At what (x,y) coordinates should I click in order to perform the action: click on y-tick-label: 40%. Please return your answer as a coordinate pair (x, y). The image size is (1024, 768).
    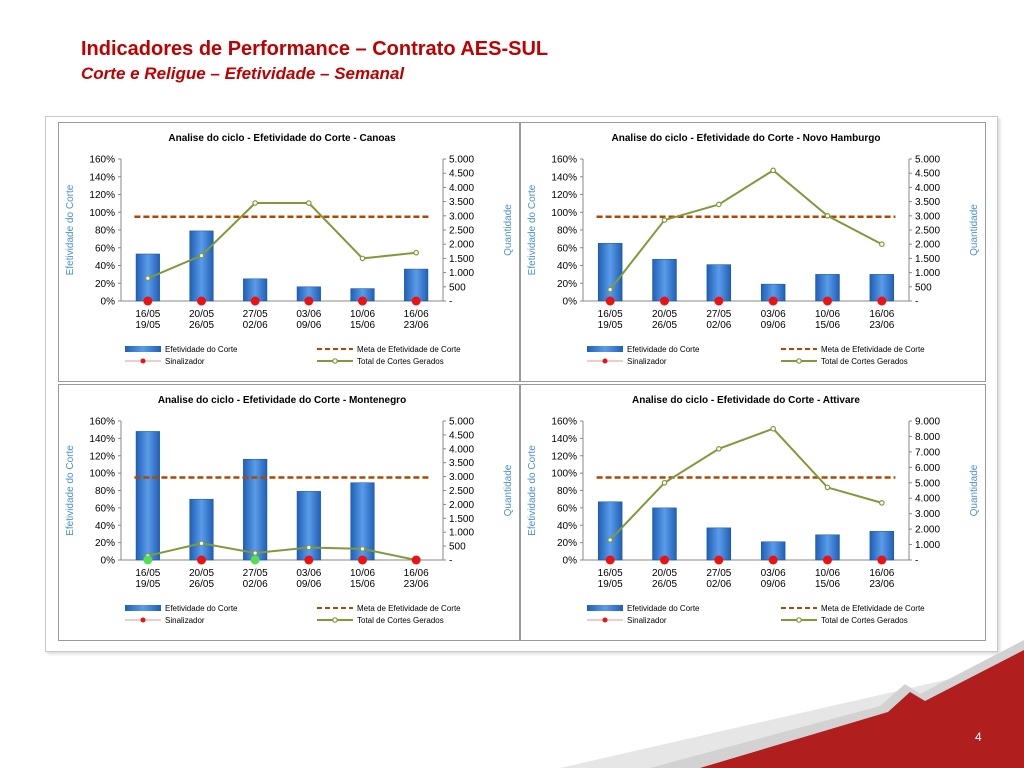
    Looking at the image, I should click on (105, 526).